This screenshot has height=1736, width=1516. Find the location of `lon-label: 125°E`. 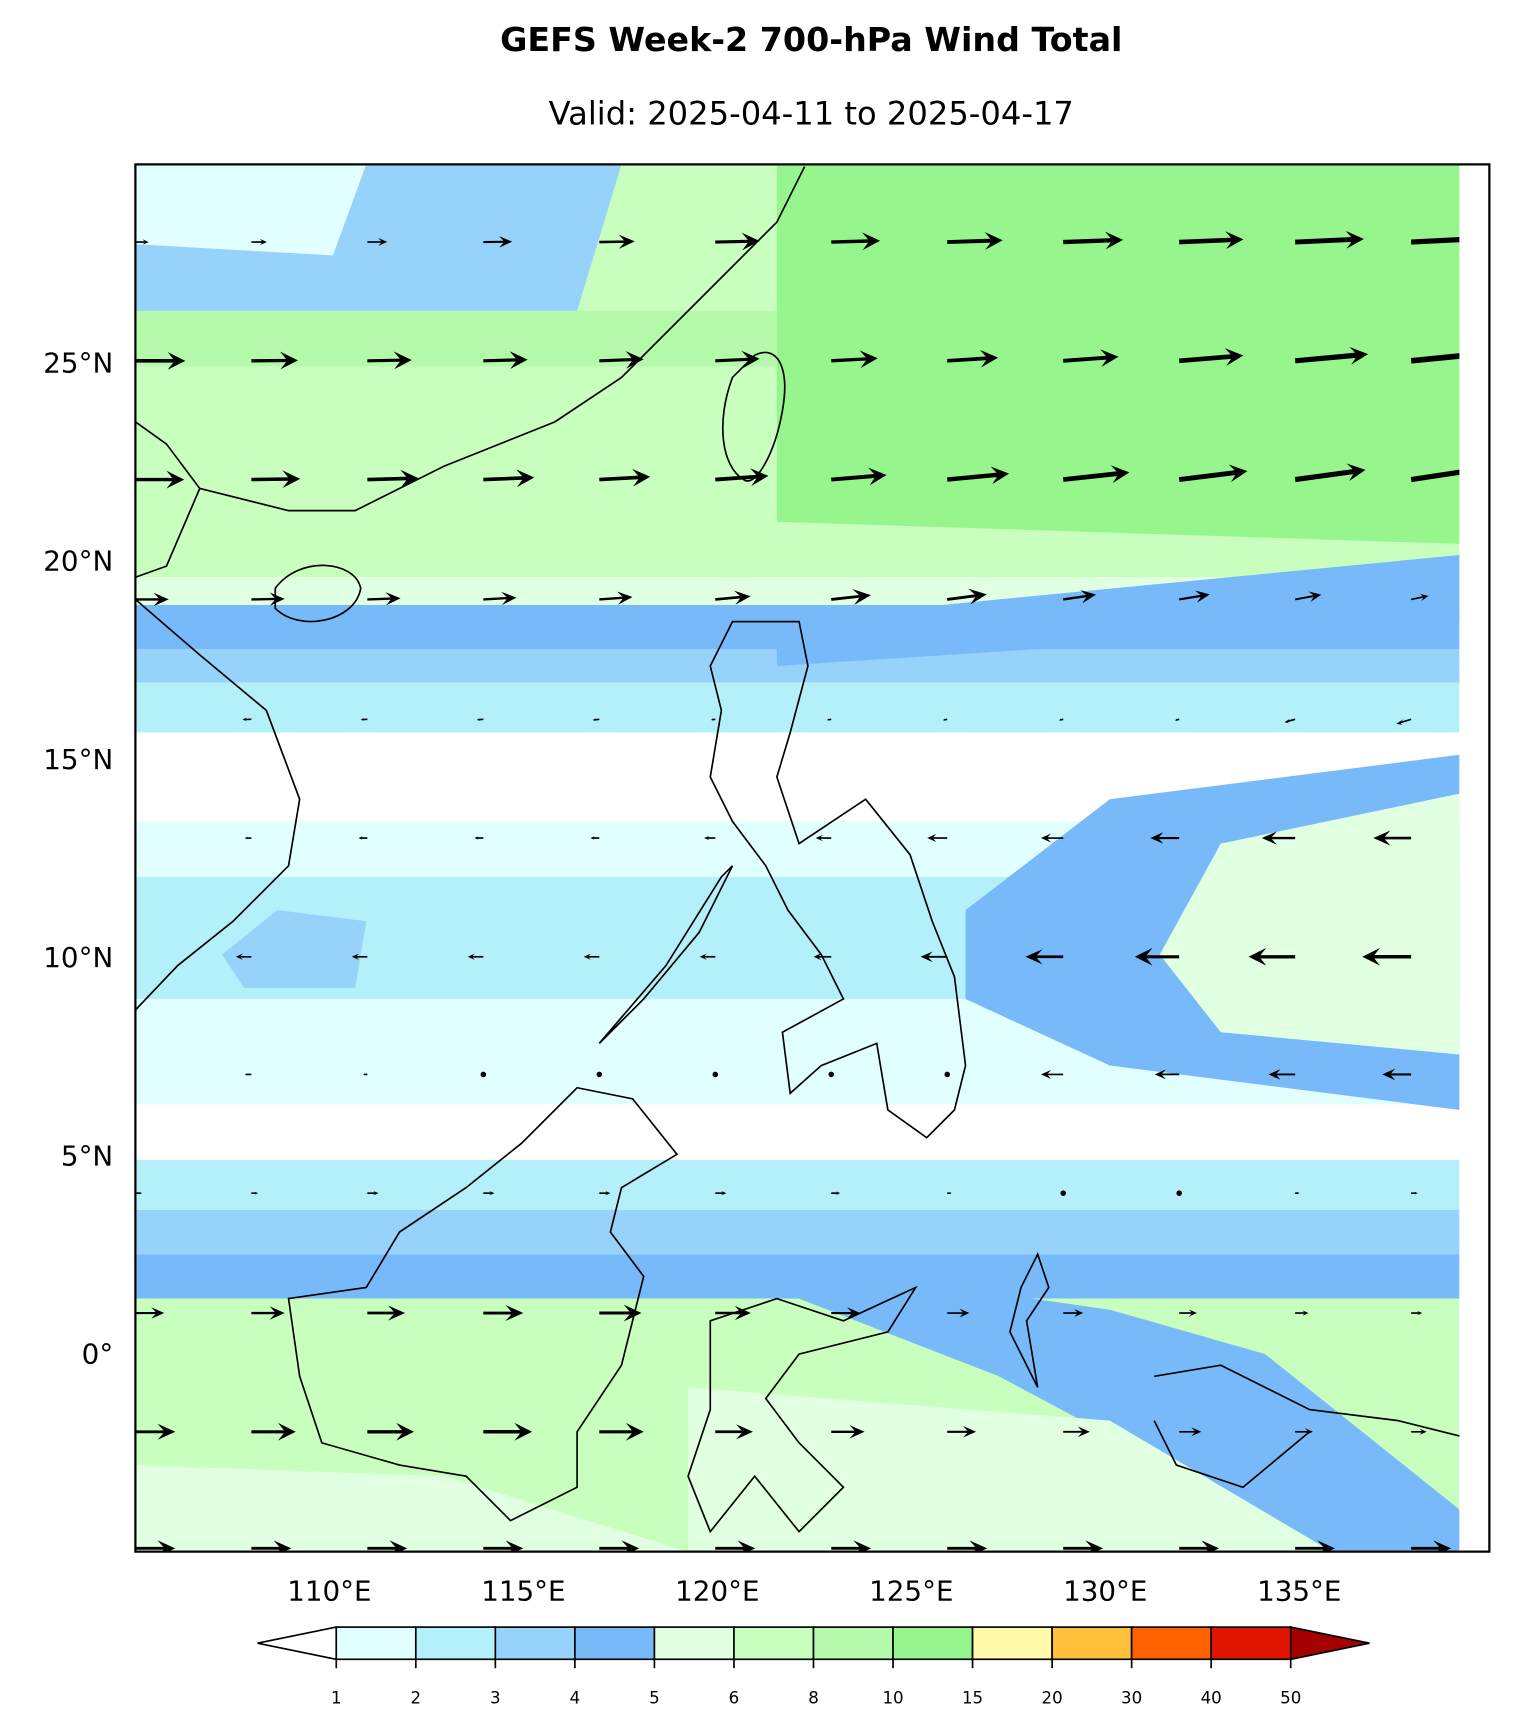

lon-label: 125°E is located at coordinates (911, 1590).